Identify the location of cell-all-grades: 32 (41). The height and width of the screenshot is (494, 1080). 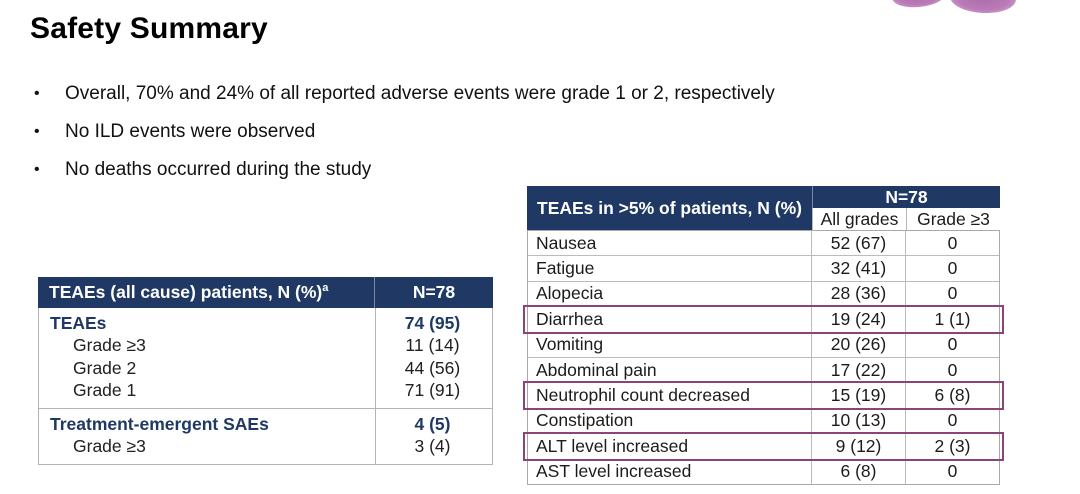
(858, 268).